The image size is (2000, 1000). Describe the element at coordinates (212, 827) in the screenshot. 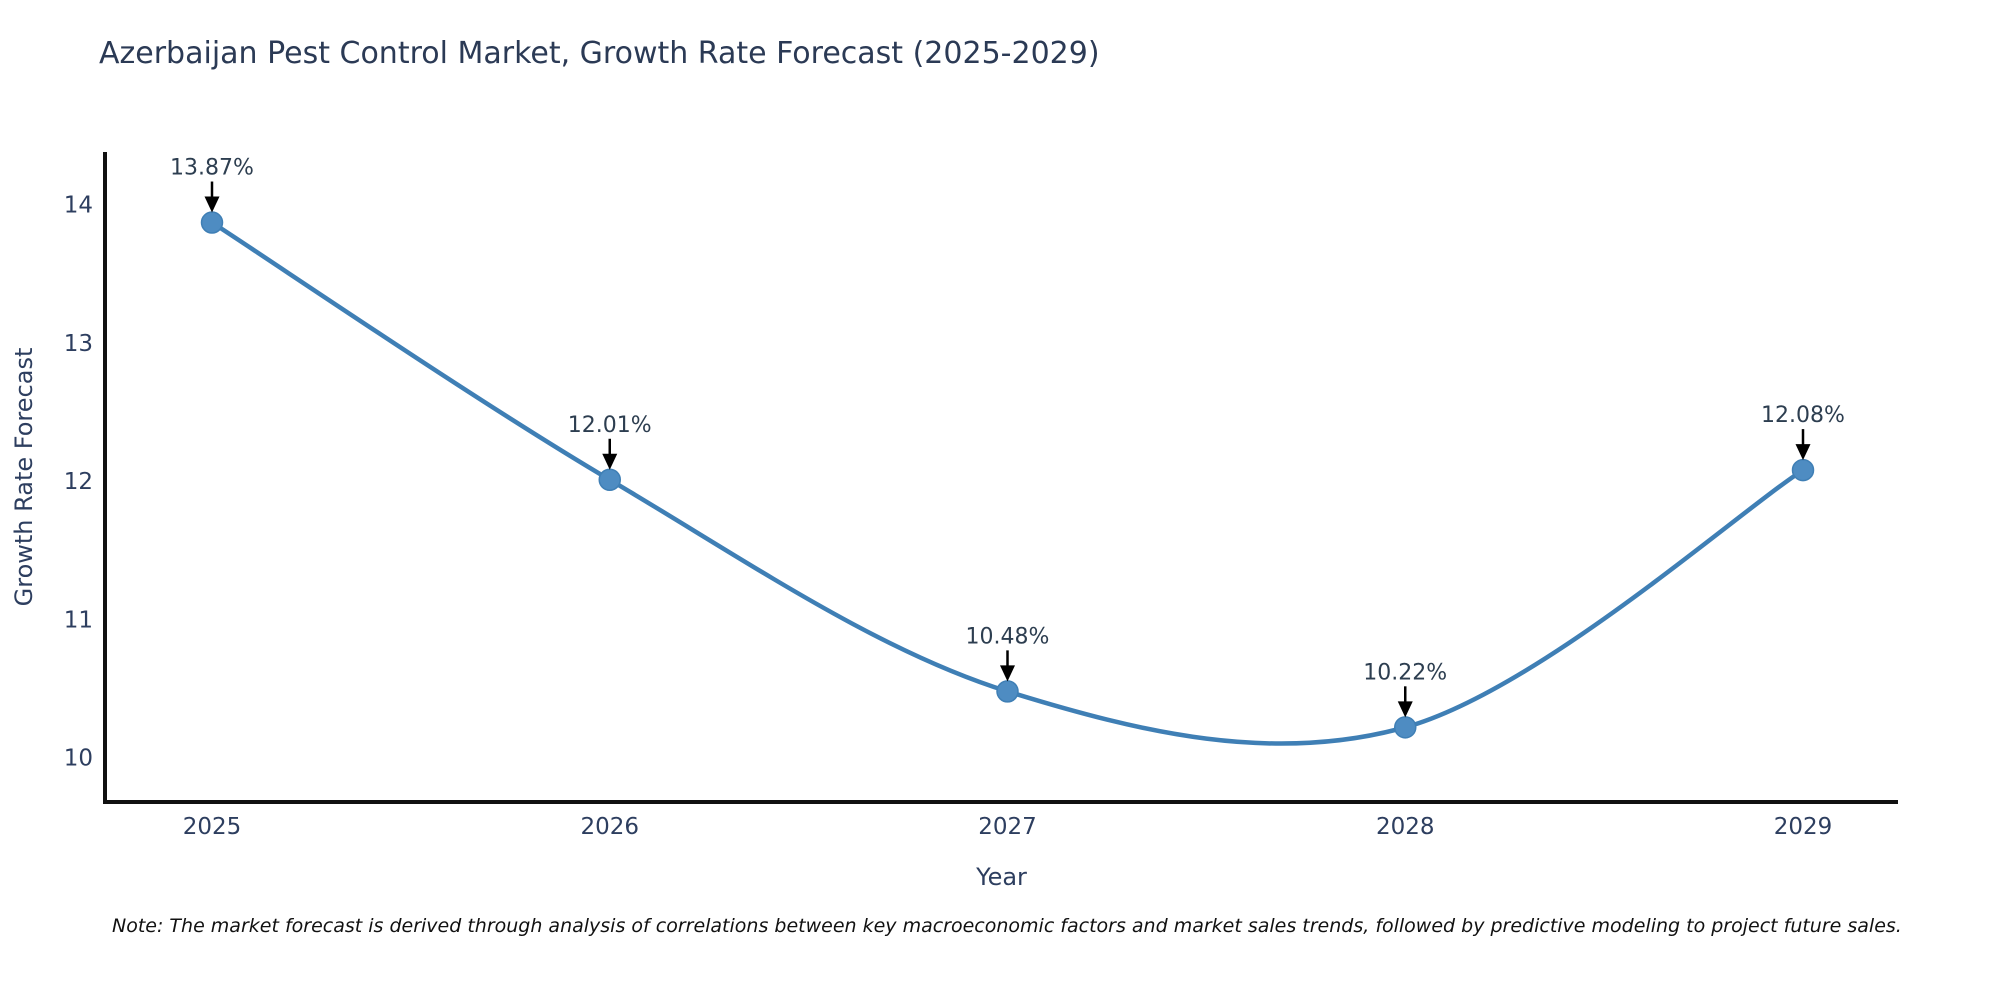

I see `x-tick-label: 2025` at that location.